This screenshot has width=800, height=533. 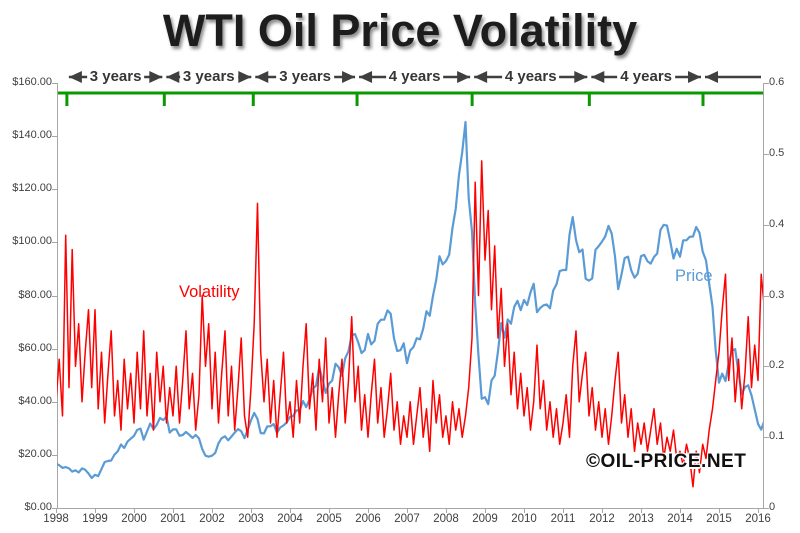 What do you see at coordinates (563, 519) in the screenshot?
I see `x-axis-label: 2011` at bounding box center [563, 519].